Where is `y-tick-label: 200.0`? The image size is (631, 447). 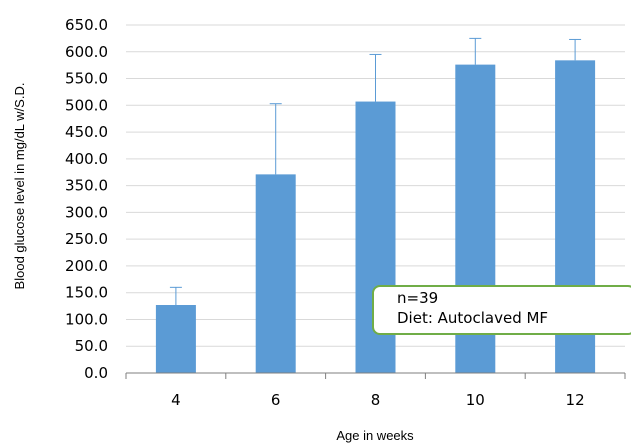
y-tick-label: 200.0 is located at coordinates (86, 266).